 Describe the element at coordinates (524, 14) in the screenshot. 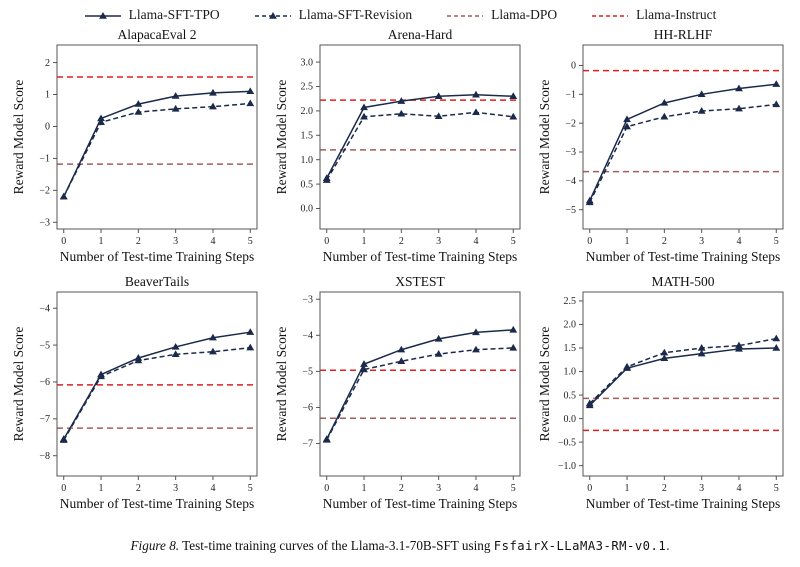

I see `legend-label: Llama-DPO` at that location.